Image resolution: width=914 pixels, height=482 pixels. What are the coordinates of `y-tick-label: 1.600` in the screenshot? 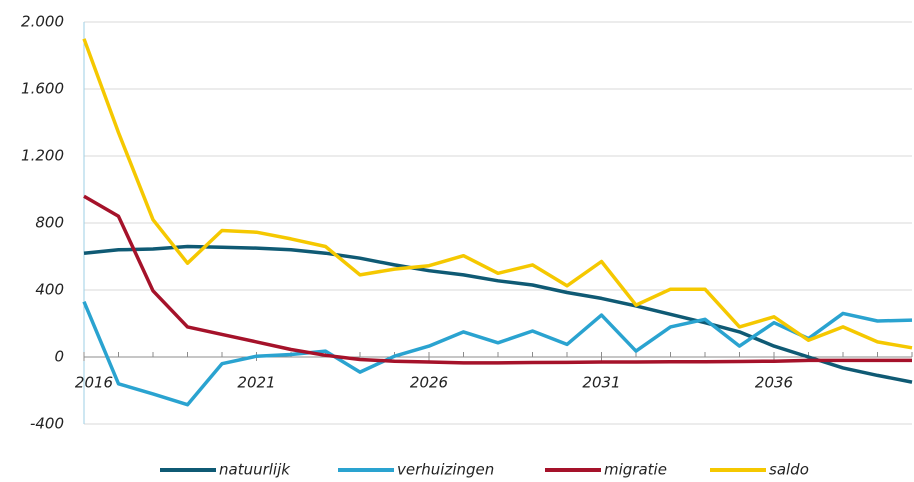 It's located at (42, 89).